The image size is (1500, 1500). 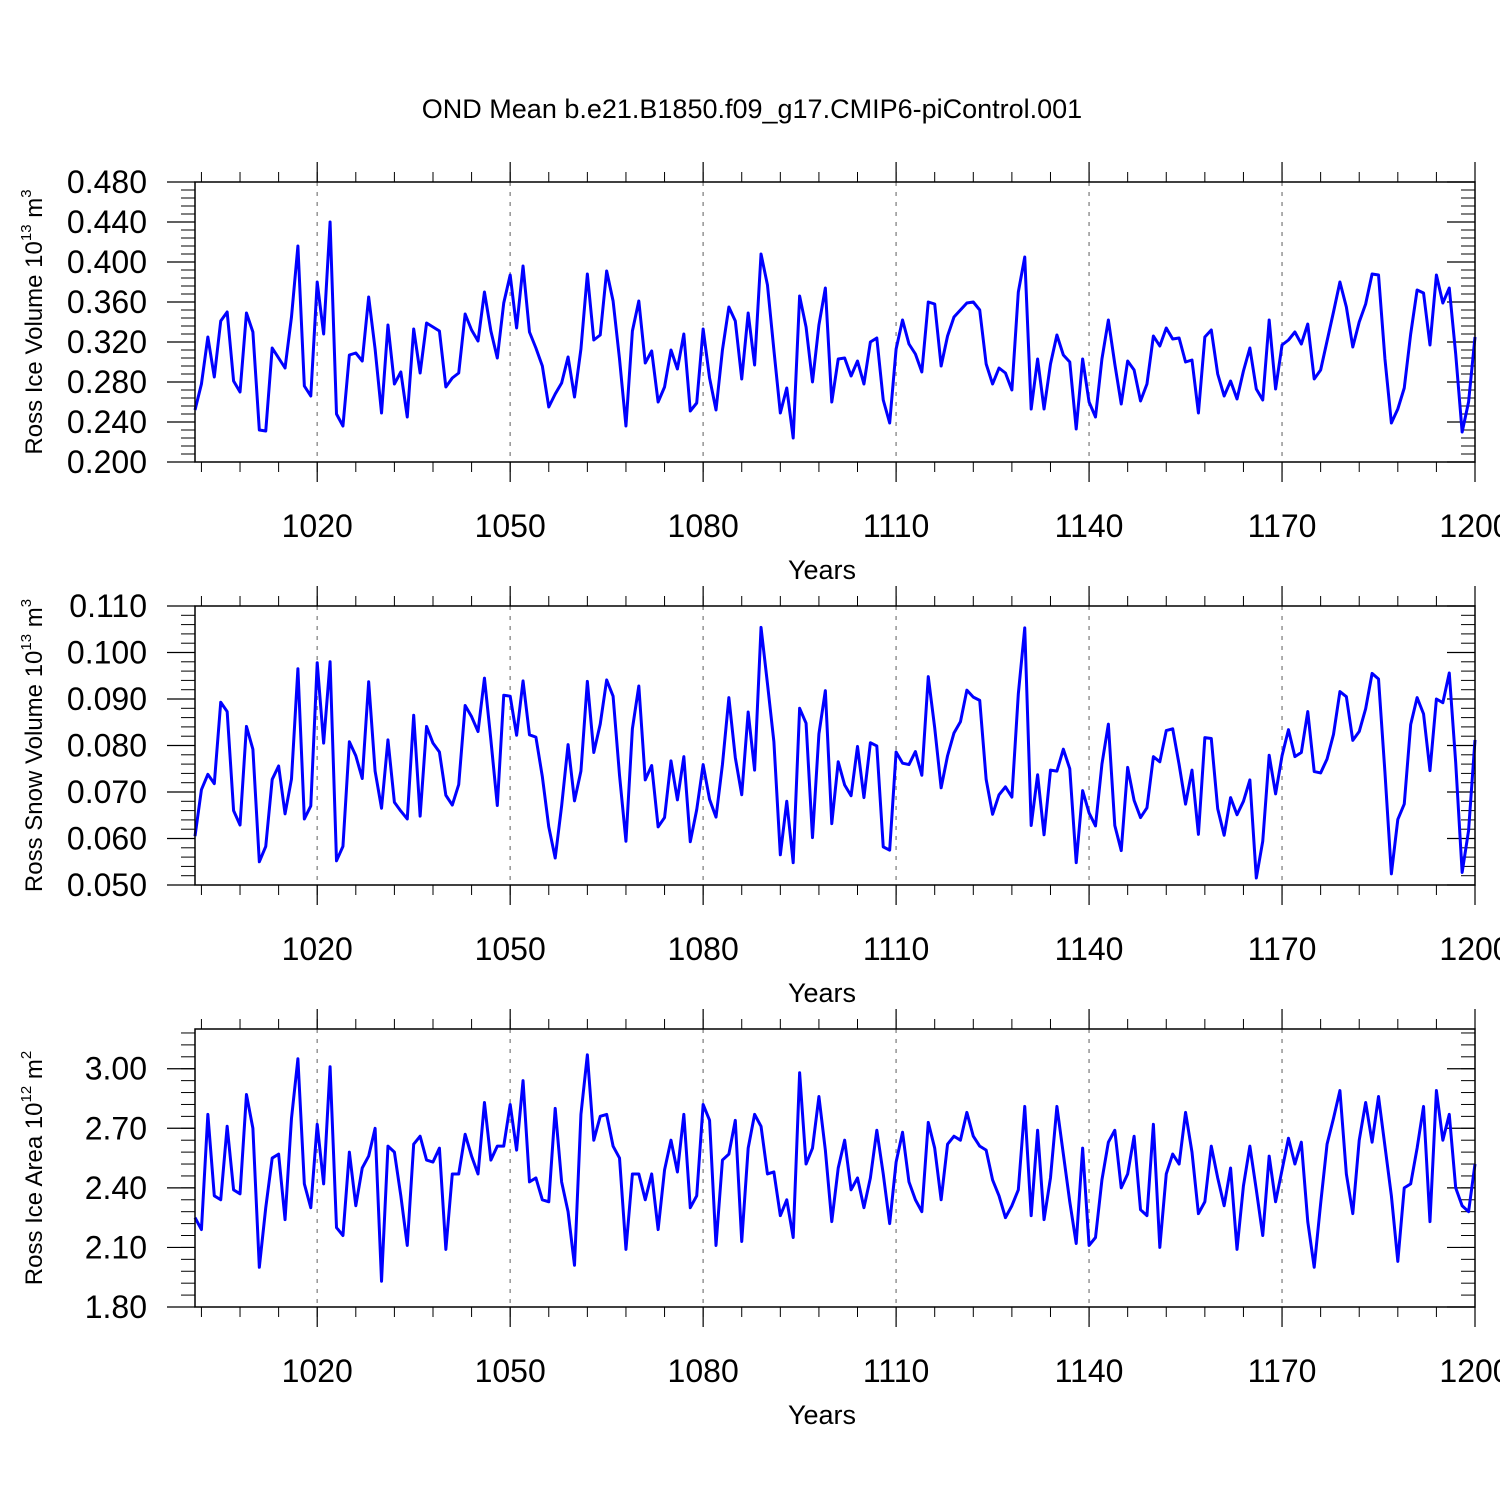 I want to click on y-tick-label: 0.070, so click(x=107, y=792).